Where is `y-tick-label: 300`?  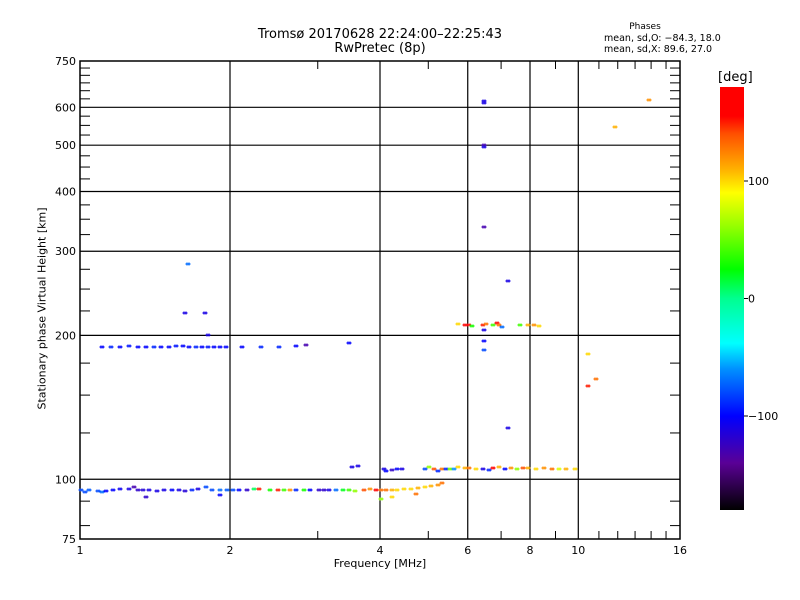 y-tick-label: 300 is located at coordinates (65, 251).